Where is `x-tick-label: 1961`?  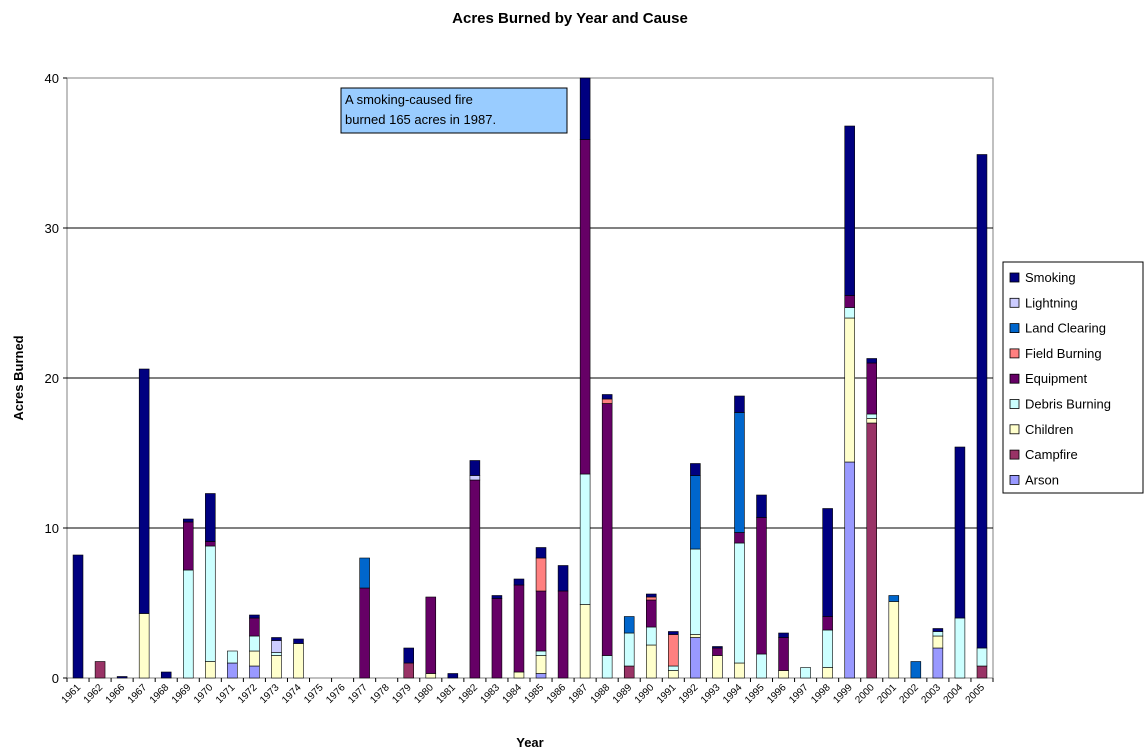 x-tick-label: 1961 is located at coordinates (72, 694).